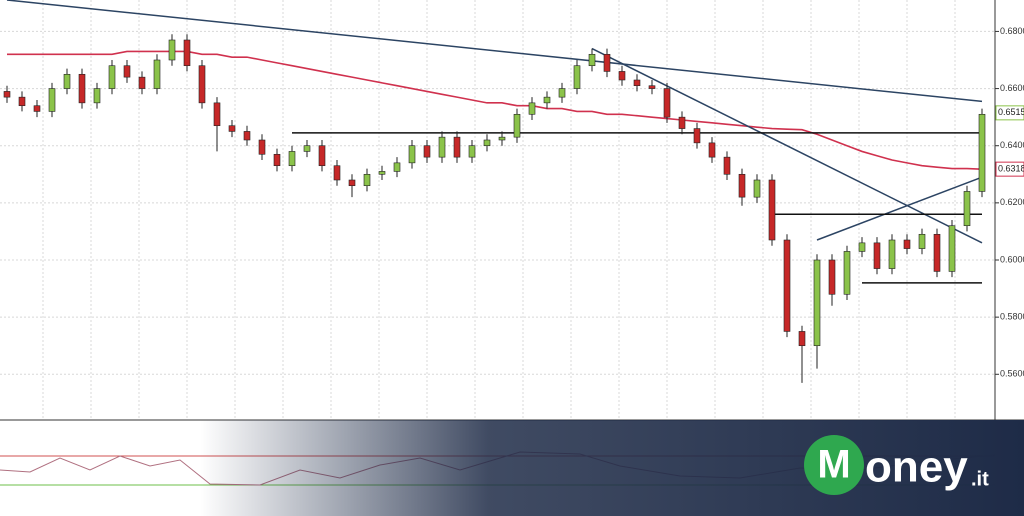  I want to click on banner-overlay, so click(612, 468).